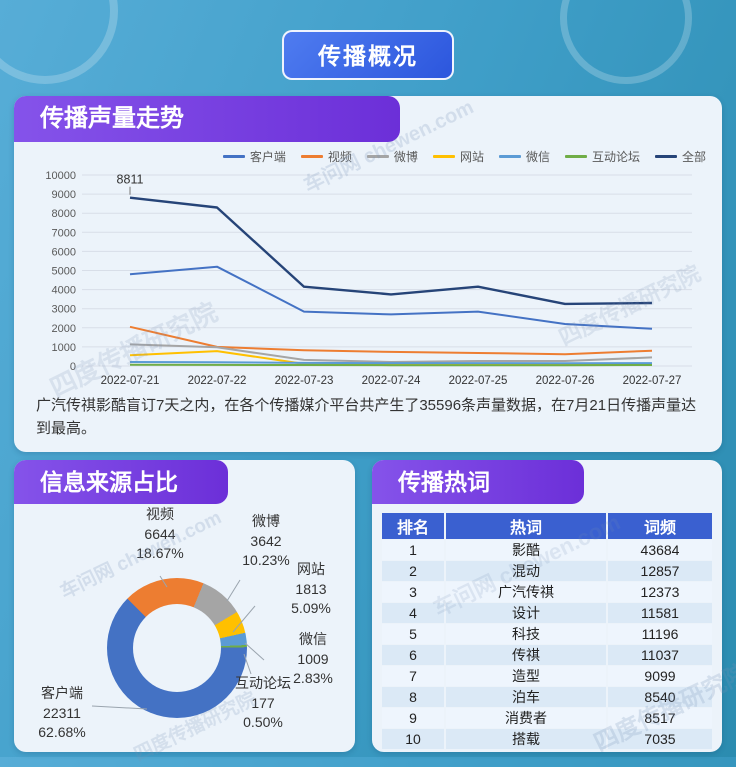  Describe the element at coordinates (660, 592) in the screenshot. I see `cell-frequency: 12373` at that location.